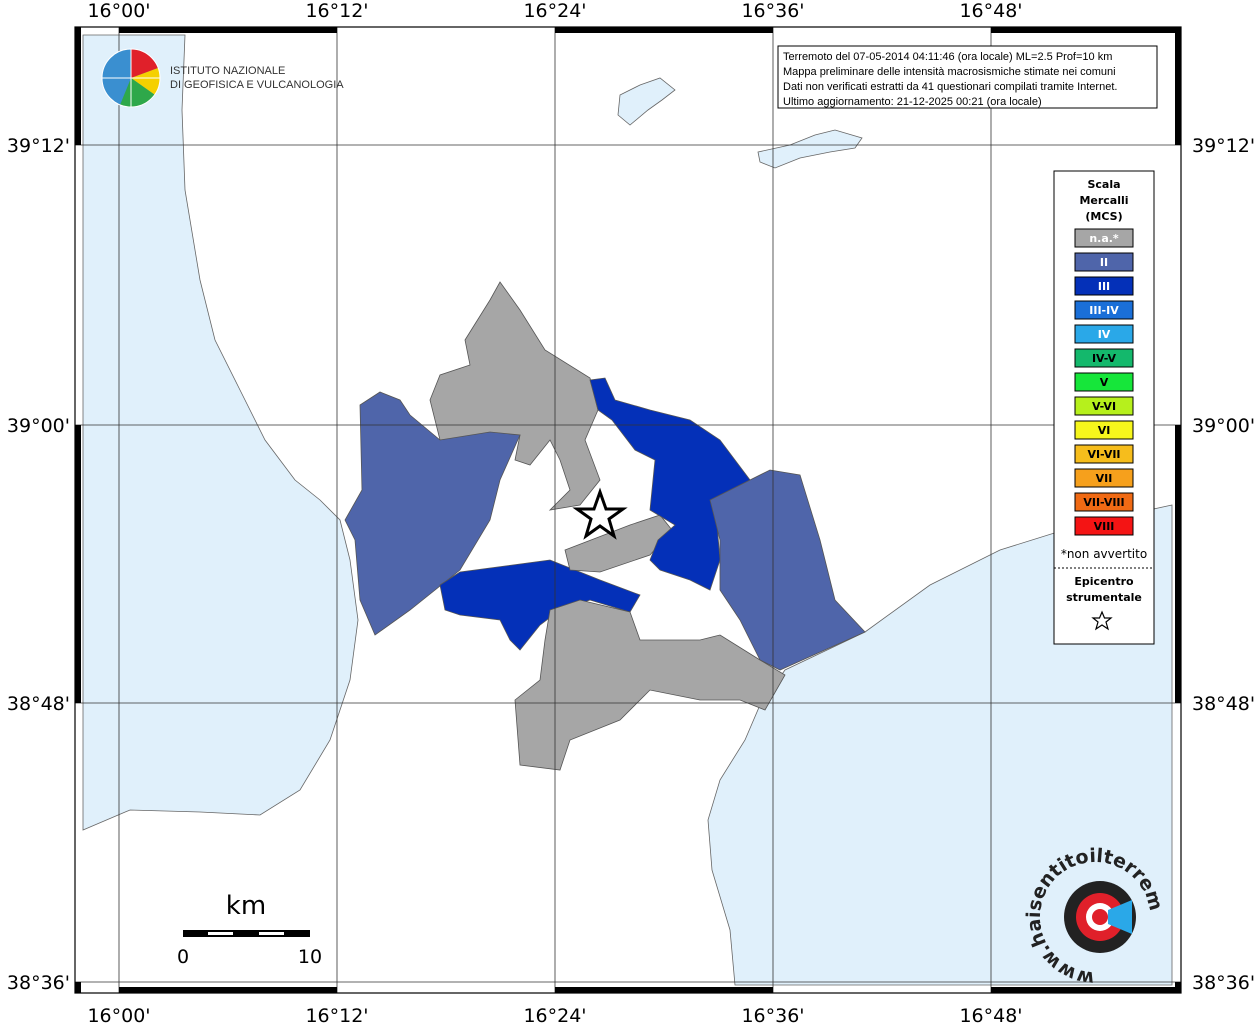  I want to click on legend-title: (MCS), so click(1103, 216).